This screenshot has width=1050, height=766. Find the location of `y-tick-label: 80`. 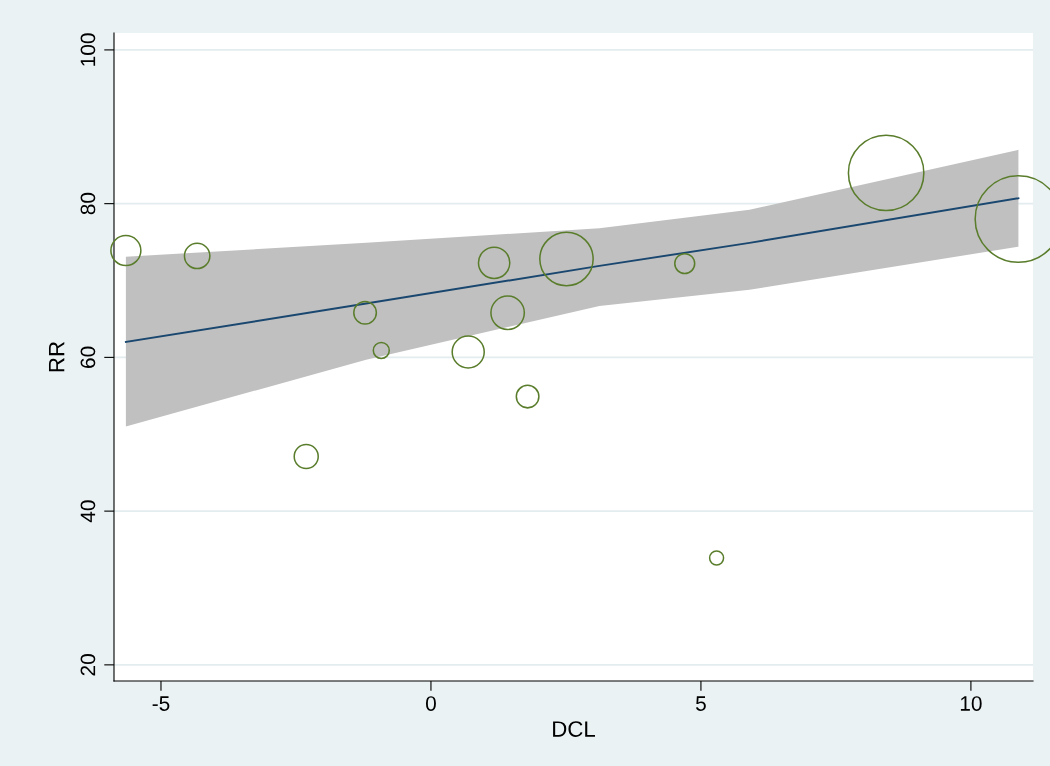

y-tick-label: 80 is located at coordinates (88, 203).